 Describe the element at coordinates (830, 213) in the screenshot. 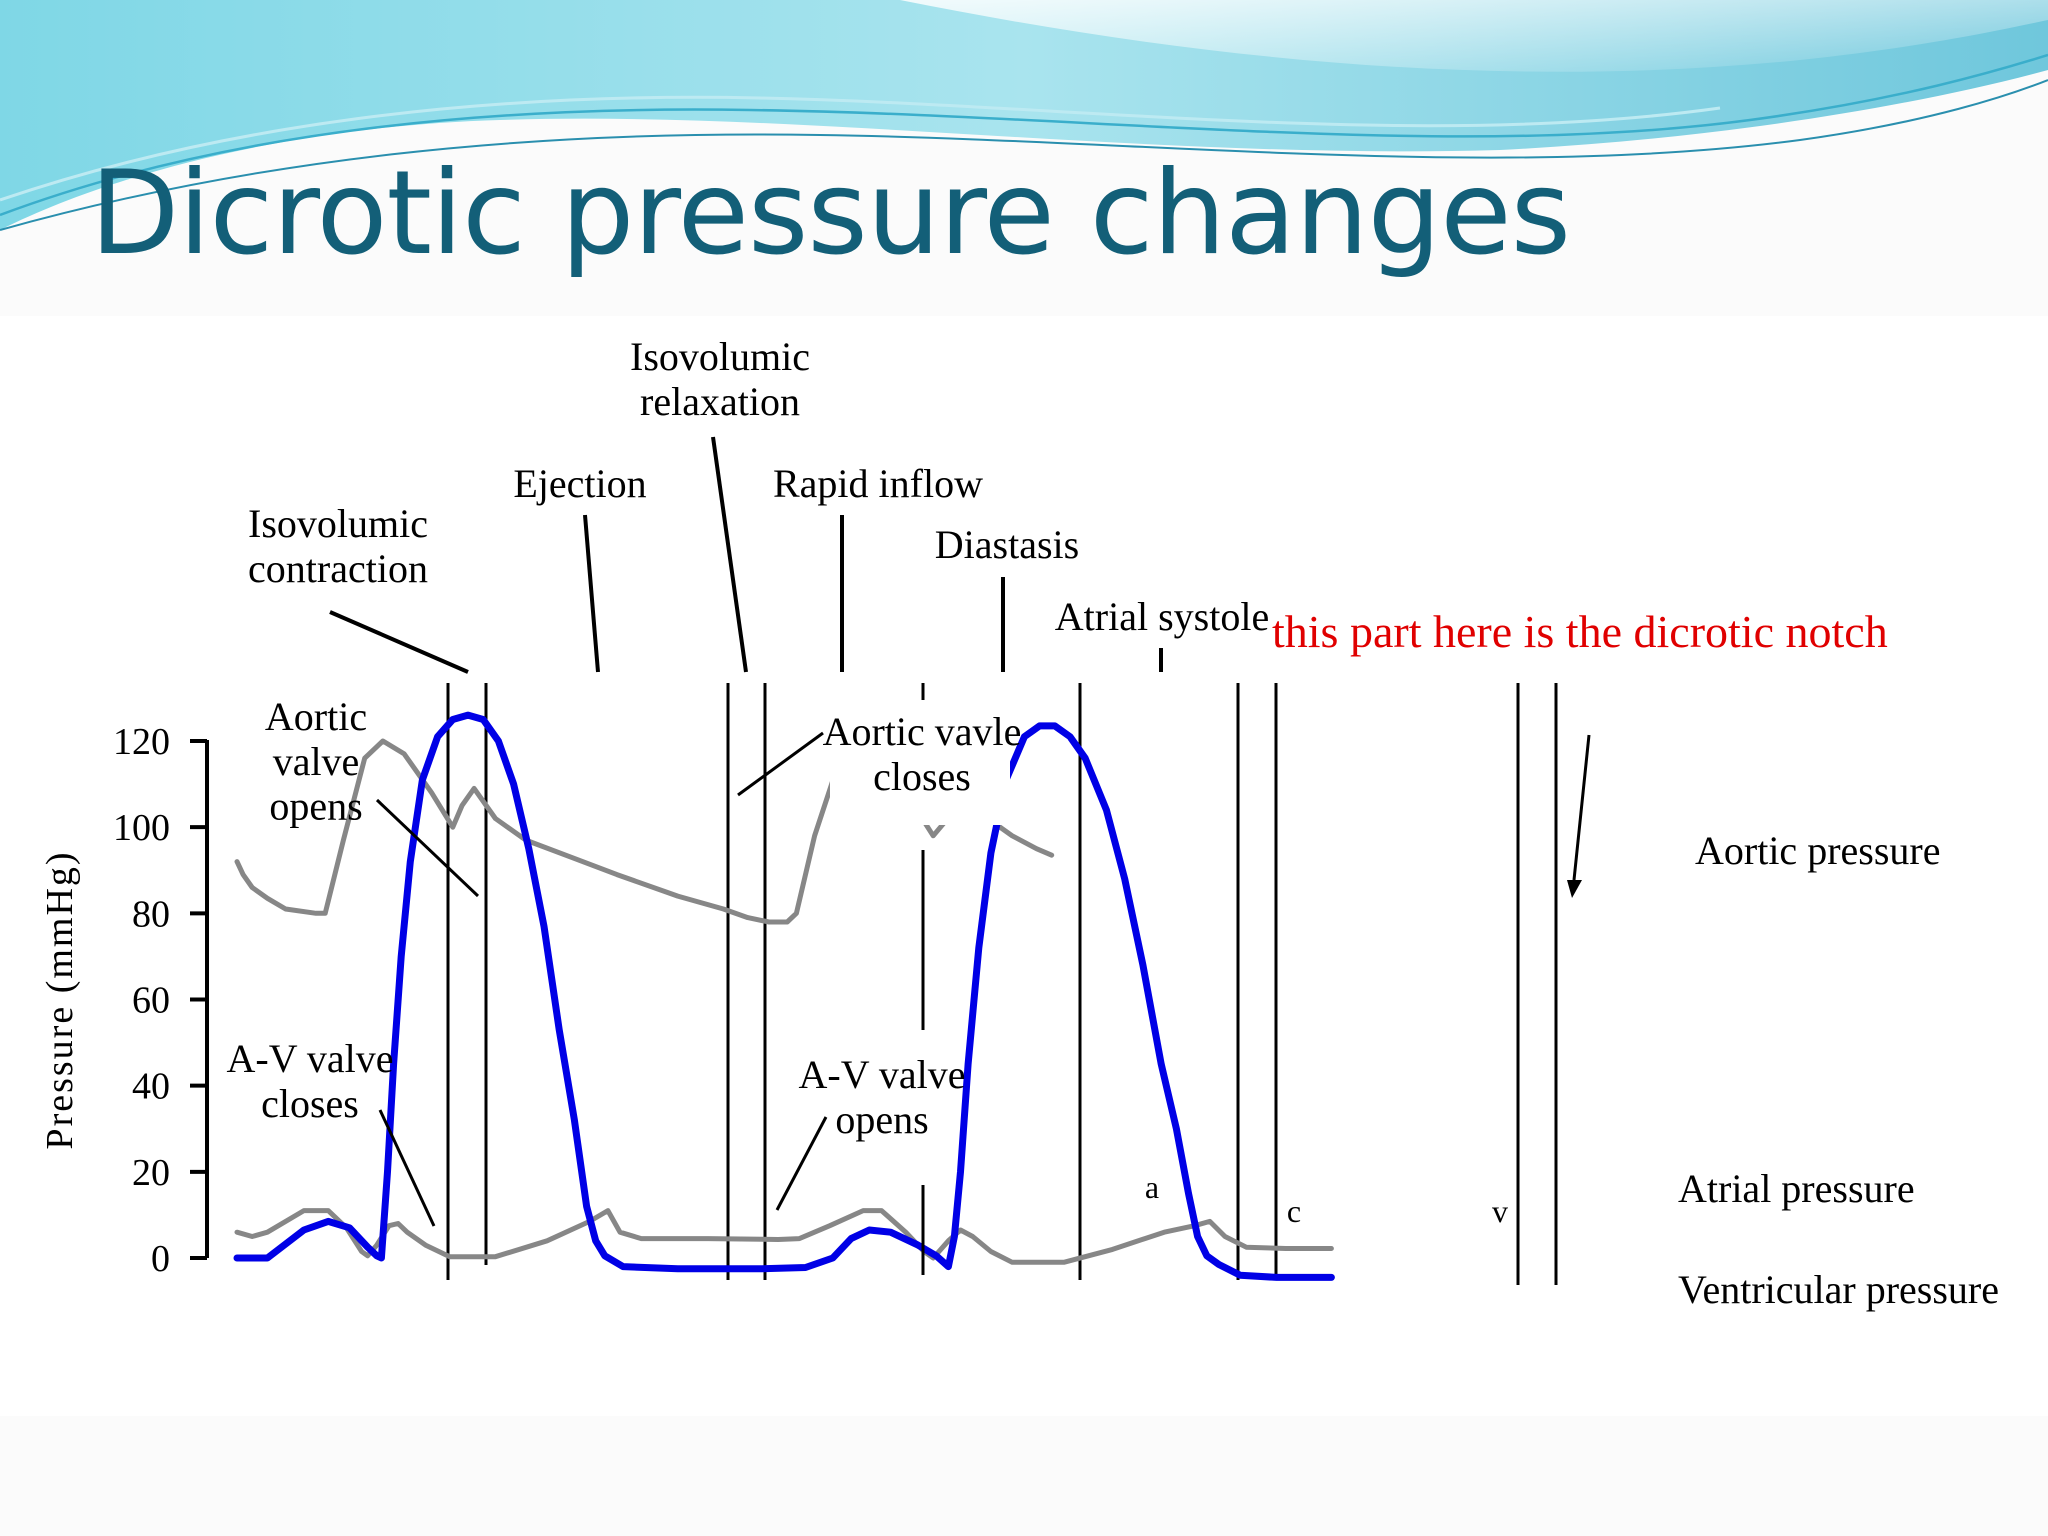

I see `slide-title: Dicrotic pressure changes` at that location.